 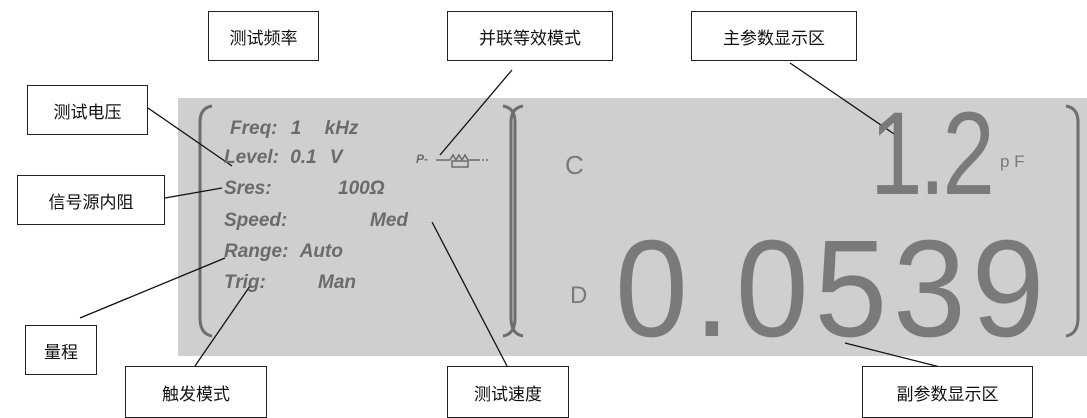 What do you see at coordinates (774, 36) in the screenshot?
I see `callout-primary-area: 主参数显示区` at bounding box center [774, 36].